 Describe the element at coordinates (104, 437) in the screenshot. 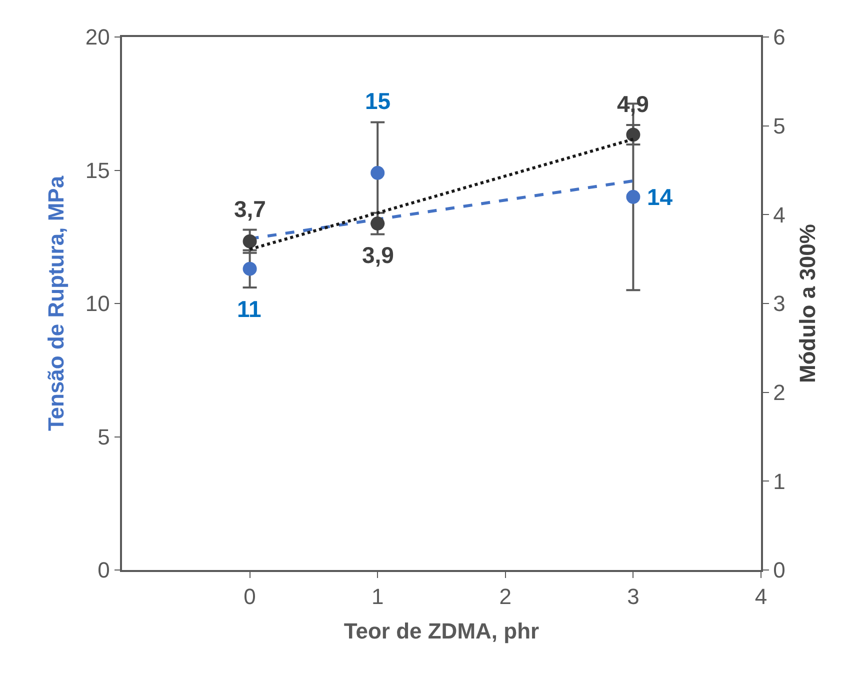

I see `y-tick-label: 5` at that location.